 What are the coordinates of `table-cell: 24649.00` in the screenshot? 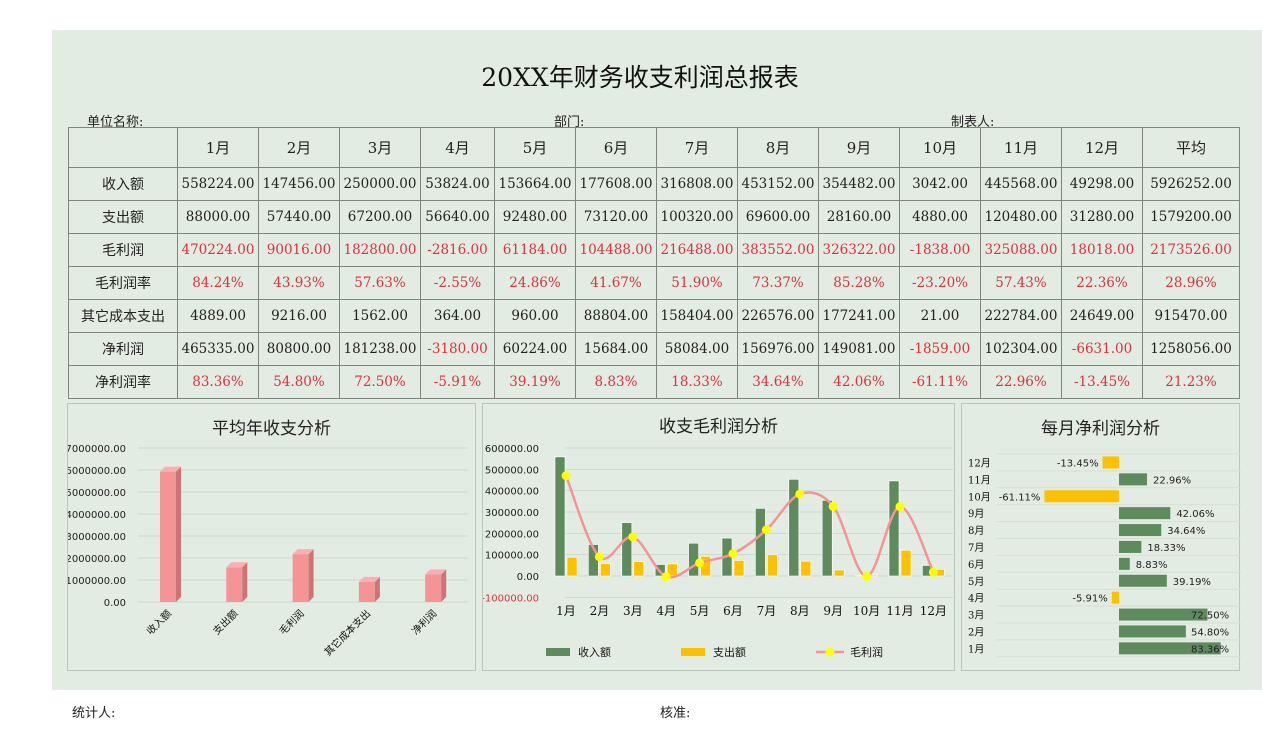 It's located at (1102, 316).